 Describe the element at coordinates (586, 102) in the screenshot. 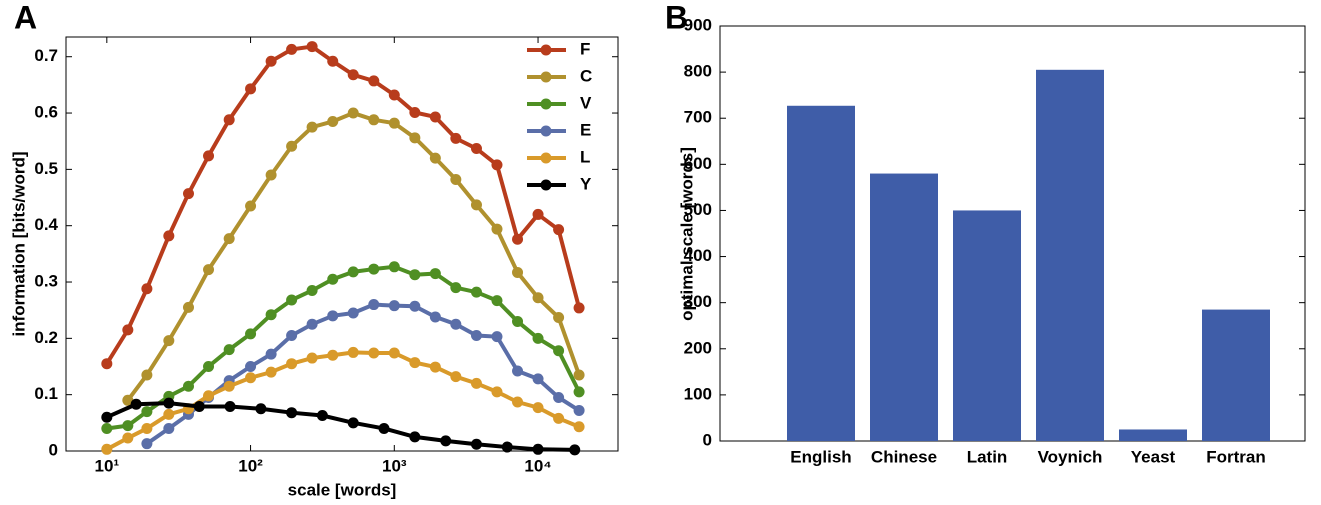

I see `legend-label: V` at that location.